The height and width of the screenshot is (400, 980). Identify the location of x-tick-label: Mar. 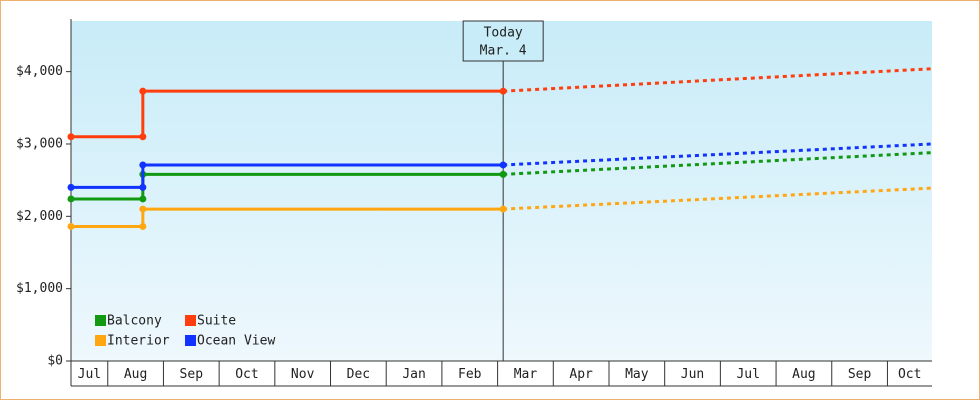
(526, 374).